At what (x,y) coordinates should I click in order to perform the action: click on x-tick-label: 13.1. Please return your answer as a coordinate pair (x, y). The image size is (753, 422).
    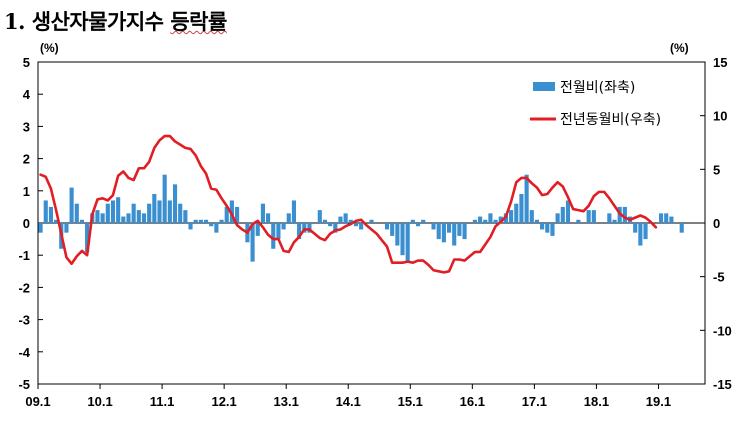
    Looking at the image, I should click on (286, 401).